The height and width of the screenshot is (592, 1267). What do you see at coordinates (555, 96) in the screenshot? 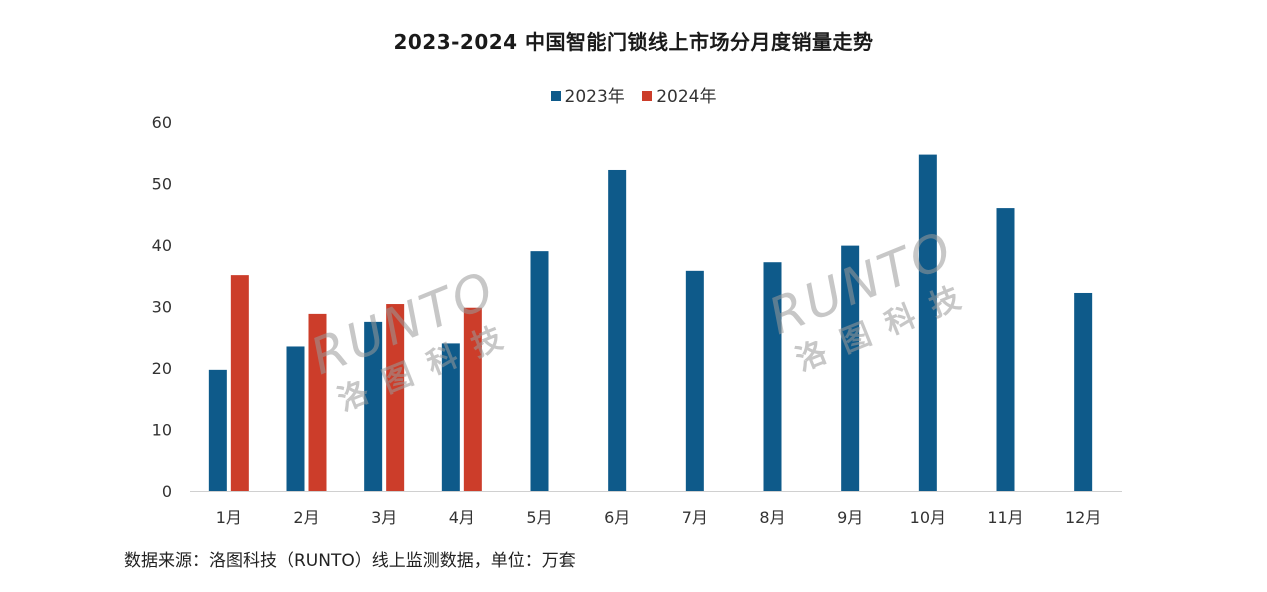
I see `legend-swatch-2023` at bounding box center [555, 96].